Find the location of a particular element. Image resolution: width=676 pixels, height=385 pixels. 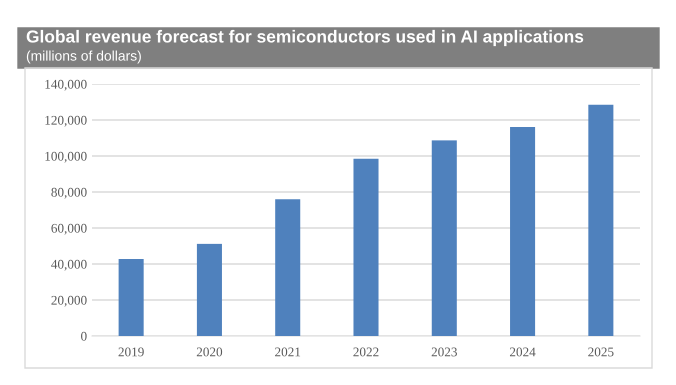

chart-subtitle: (millions of dollars) is located at coordinates (83, 57).